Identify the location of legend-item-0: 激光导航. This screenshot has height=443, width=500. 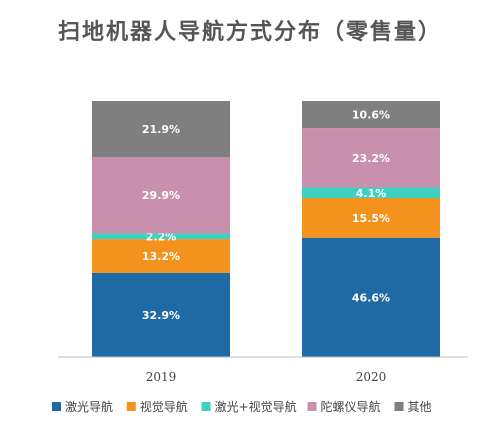
(82, 406).